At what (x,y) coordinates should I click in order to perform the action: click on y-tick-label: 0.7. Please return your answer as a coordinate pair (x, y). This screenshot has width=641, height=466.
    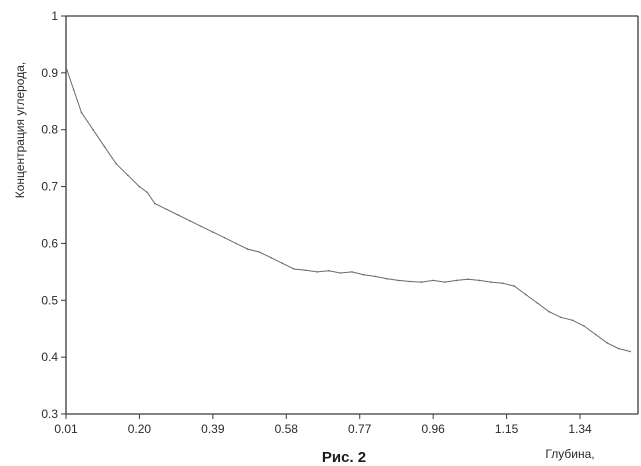
    Looking at the image, I should click on (49, 187).